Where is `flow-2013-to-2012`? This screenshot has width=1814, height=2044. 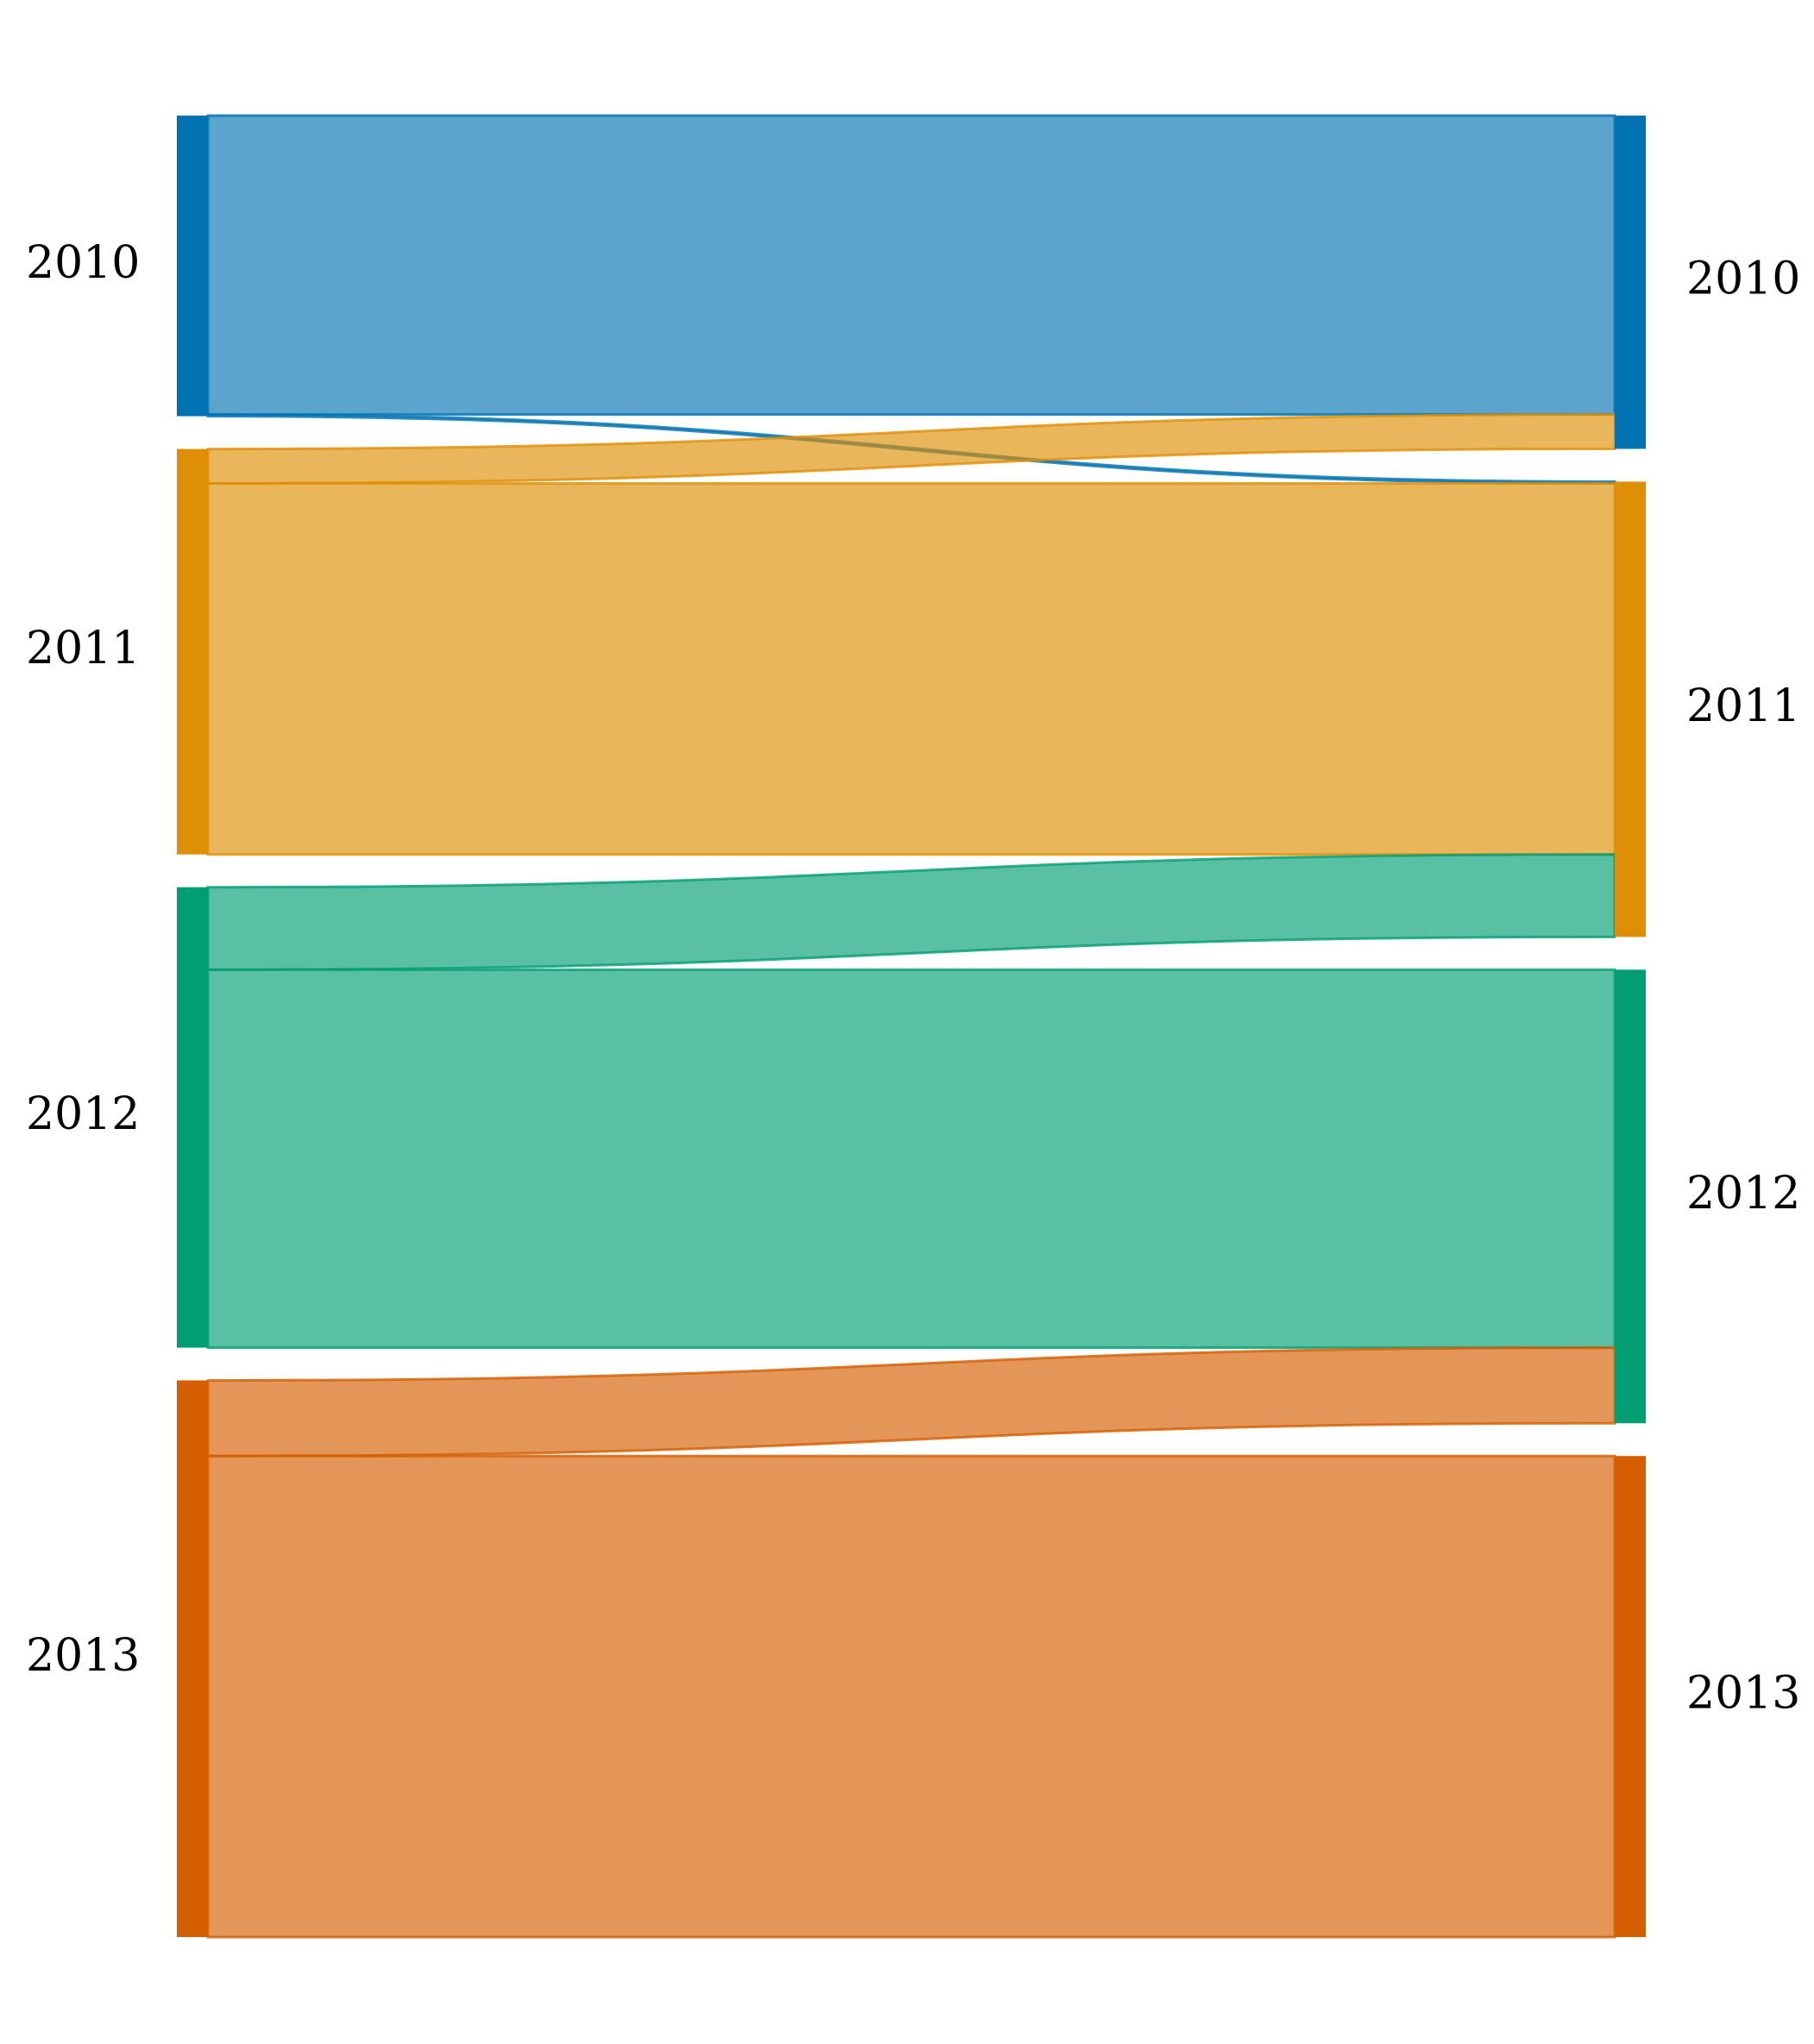
flow-2013-to-2012 is located at coordinates (911, 1402).